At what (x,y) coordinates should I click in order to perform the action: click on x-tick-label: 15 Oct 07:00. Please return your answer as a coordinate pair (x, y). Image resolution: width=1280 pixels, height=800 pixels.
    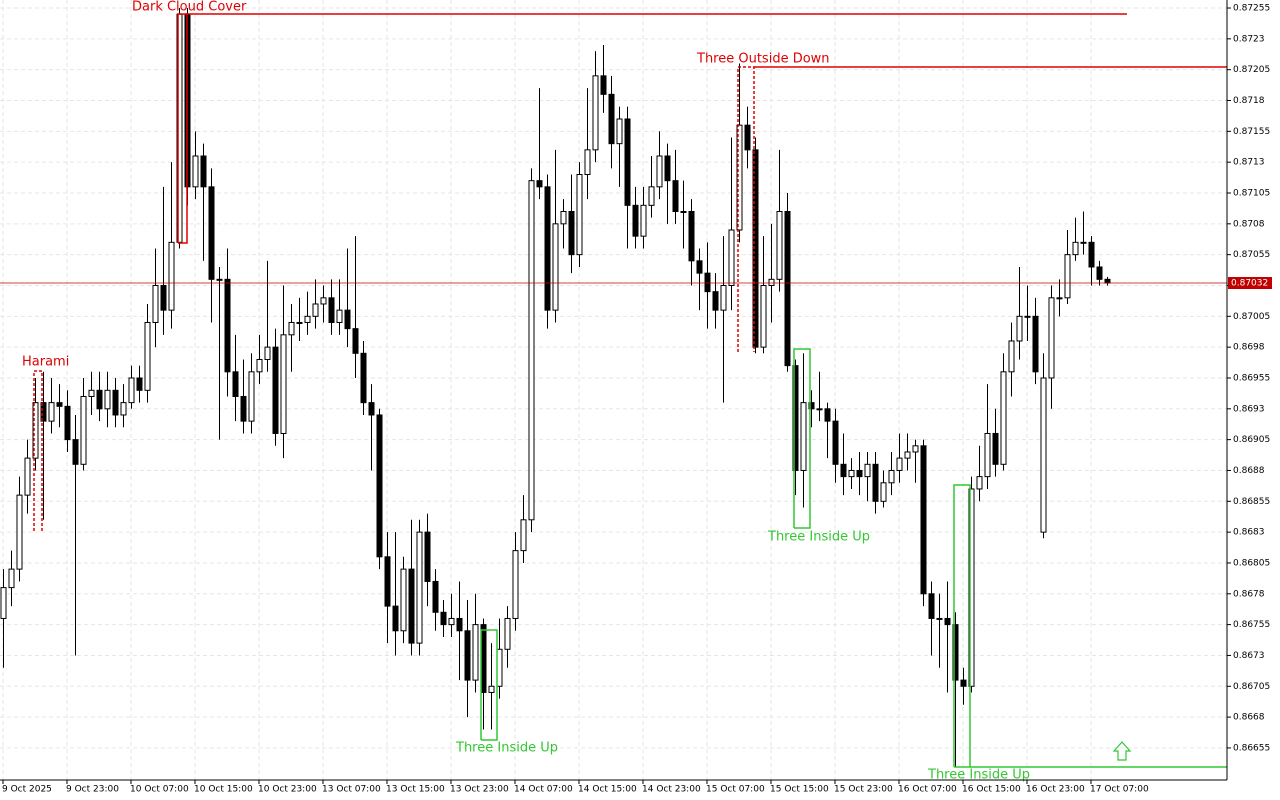
    Looking at the image, I should click on (735, 790).